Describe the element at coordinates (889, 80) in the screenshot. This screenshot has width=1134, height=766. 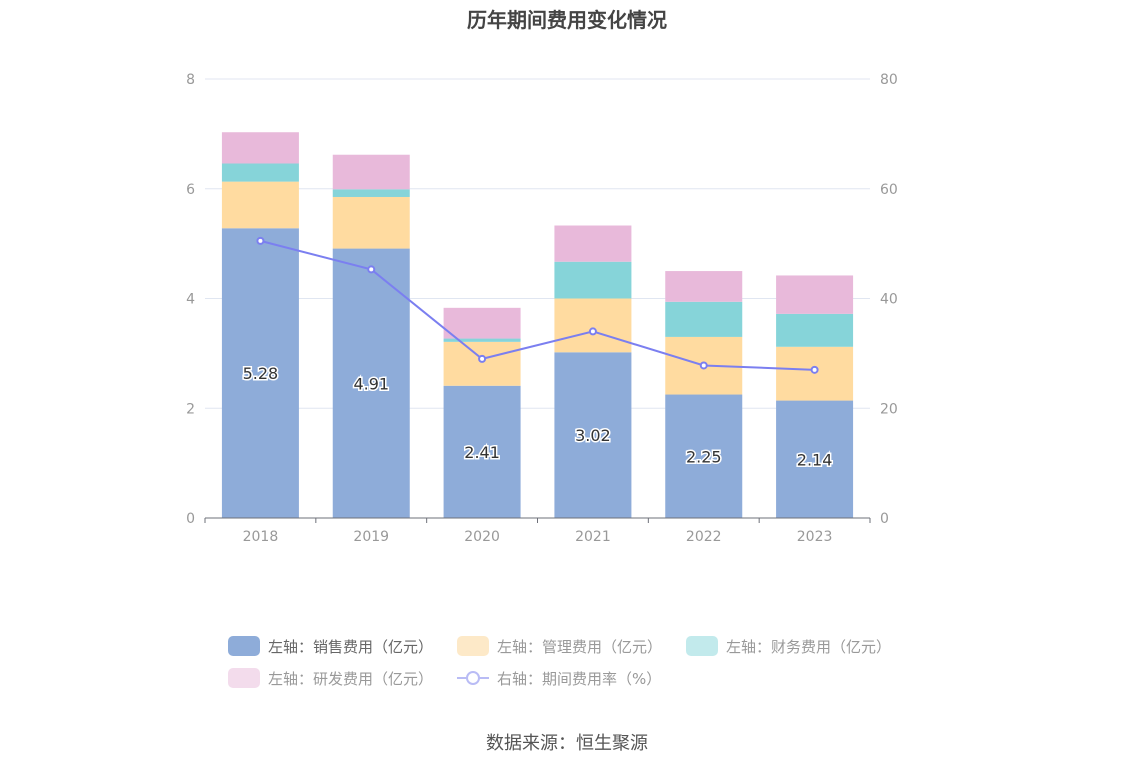
I see `right-axis-tick-label: 80` at that location.